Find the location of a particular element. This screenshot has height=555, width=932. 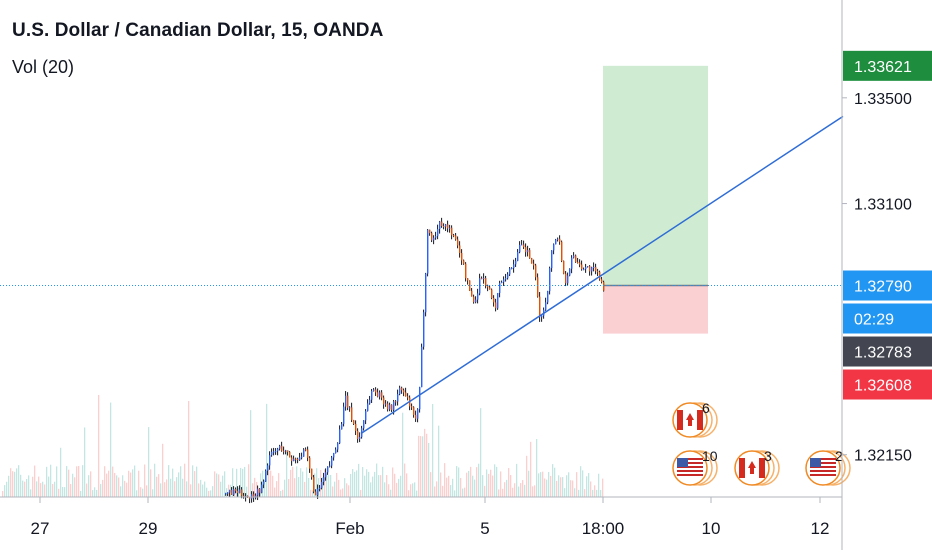

symbol-title: U.S. Dollar / Canadian Dollar, 15, OANDA is located at coordinates (198, 30).